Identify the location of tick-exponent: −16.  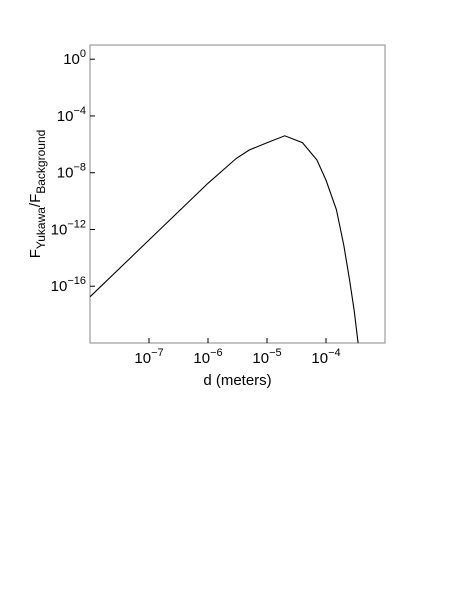
(76, 281).